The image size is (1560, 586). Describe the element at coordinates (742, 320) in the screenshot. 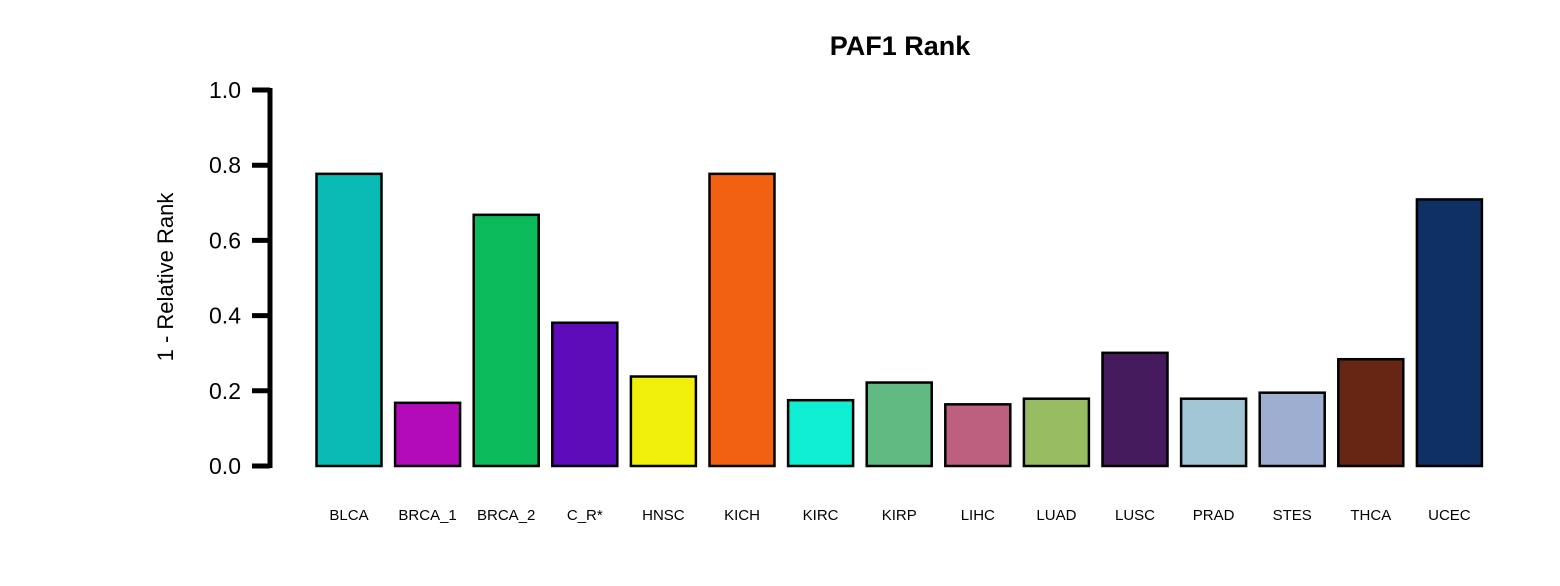

I see `bar-kich` at that location.